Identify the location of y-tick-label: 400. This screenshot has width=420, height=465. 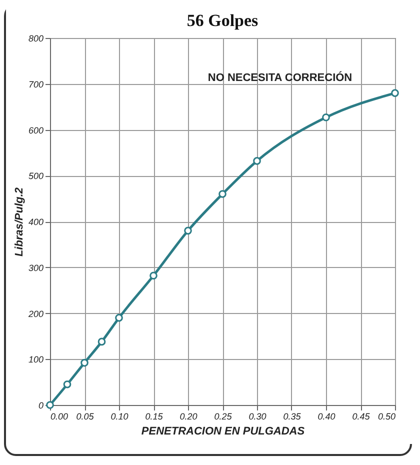
(36, 222).